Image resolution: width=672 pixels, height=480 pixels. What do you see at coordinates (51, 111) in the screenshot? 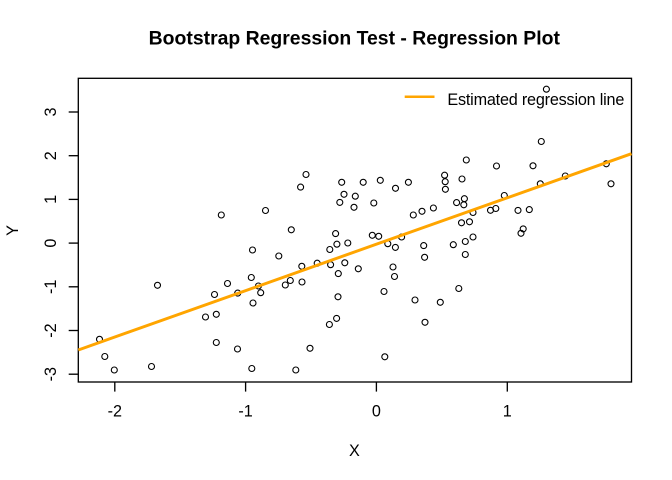
I see `svg-text: 3` at bounding box center [51, 111].